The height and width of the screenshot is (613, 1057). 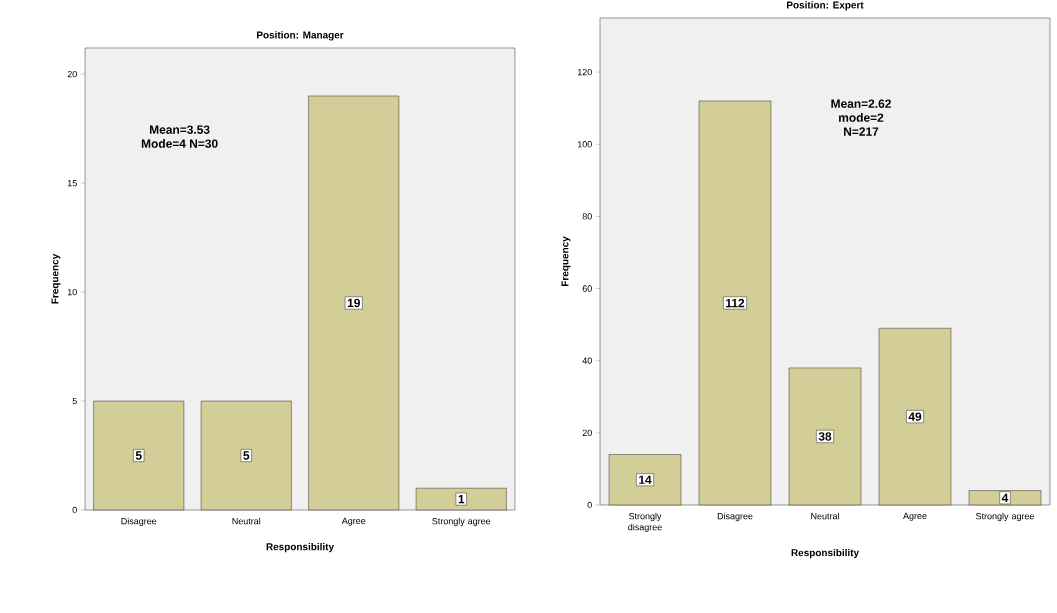 What do you see at coordinates (584, 72) in the screenshot?
I see `y-tick-label: 120` at bounding box center [584, 72].